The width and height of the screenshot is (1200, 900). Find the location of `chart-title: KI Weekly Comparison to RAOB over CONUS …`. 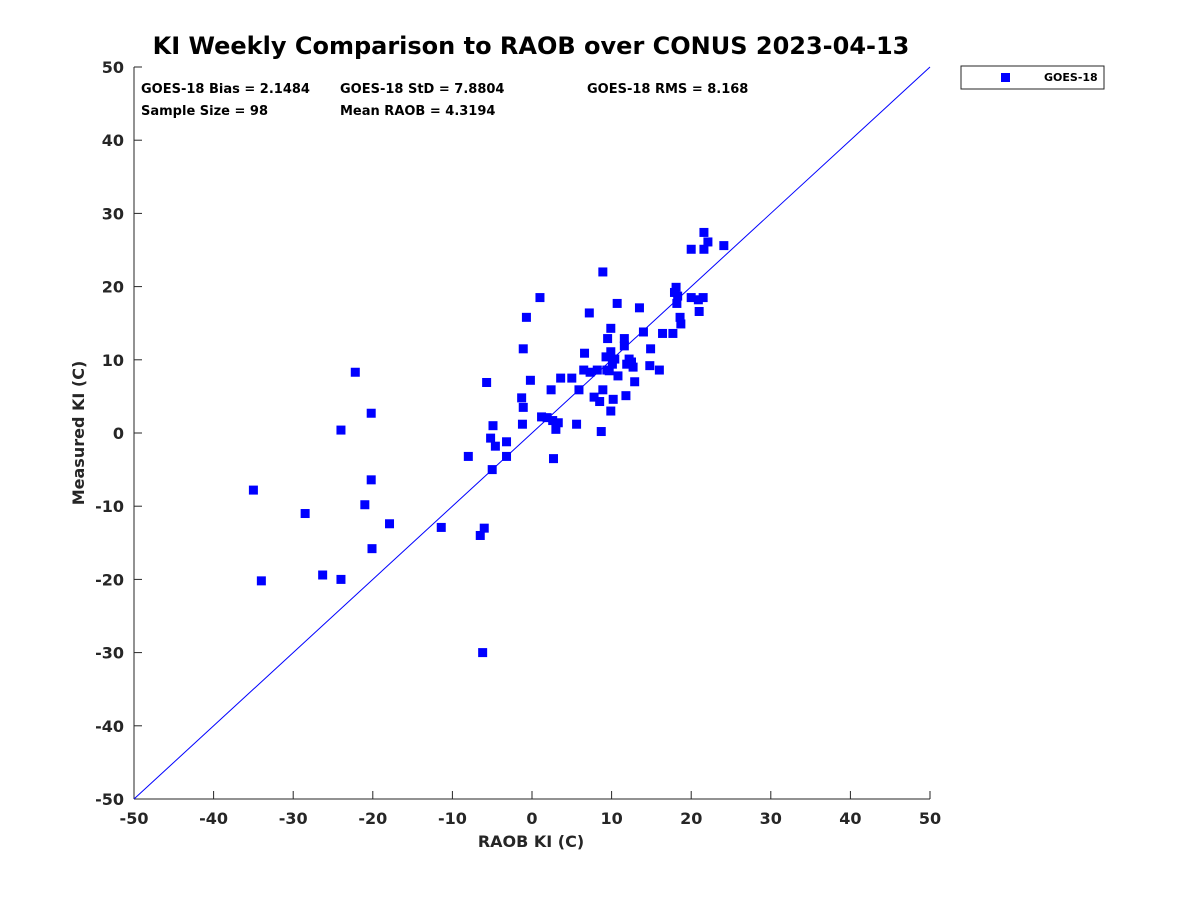

chart-title: KI Weekly Comparison to RAOB over CONUS … is located at coordinates (531, 46).